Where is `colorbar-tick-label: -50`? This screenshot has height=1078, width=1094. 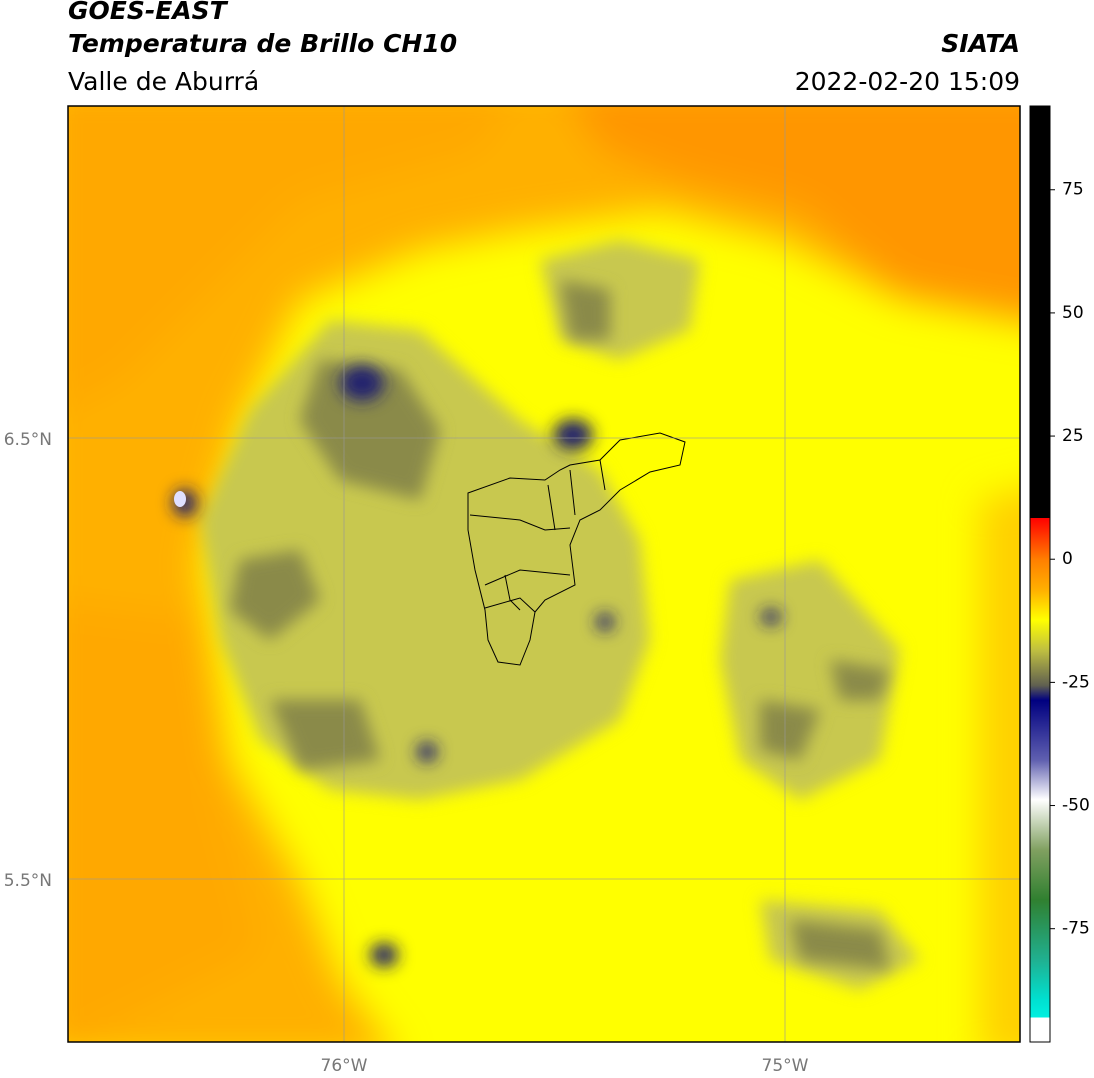 colorbar-tick-label: -50 is located at coordinates (1076, 806).